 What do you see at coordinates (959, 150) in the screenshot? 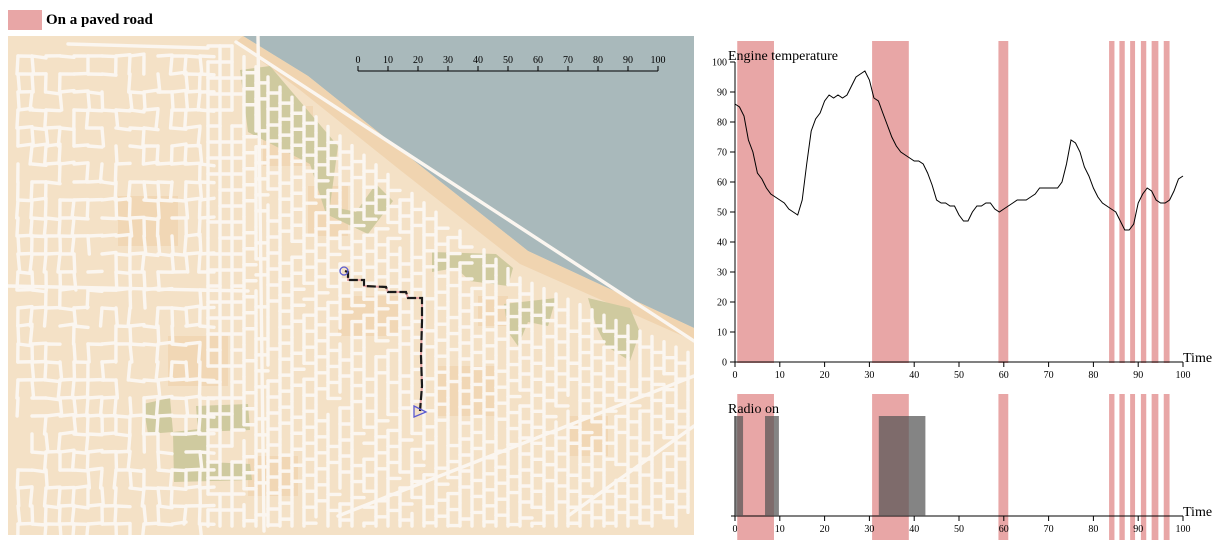
I see `engine-temperature-line` at bounding box center [959, 150].